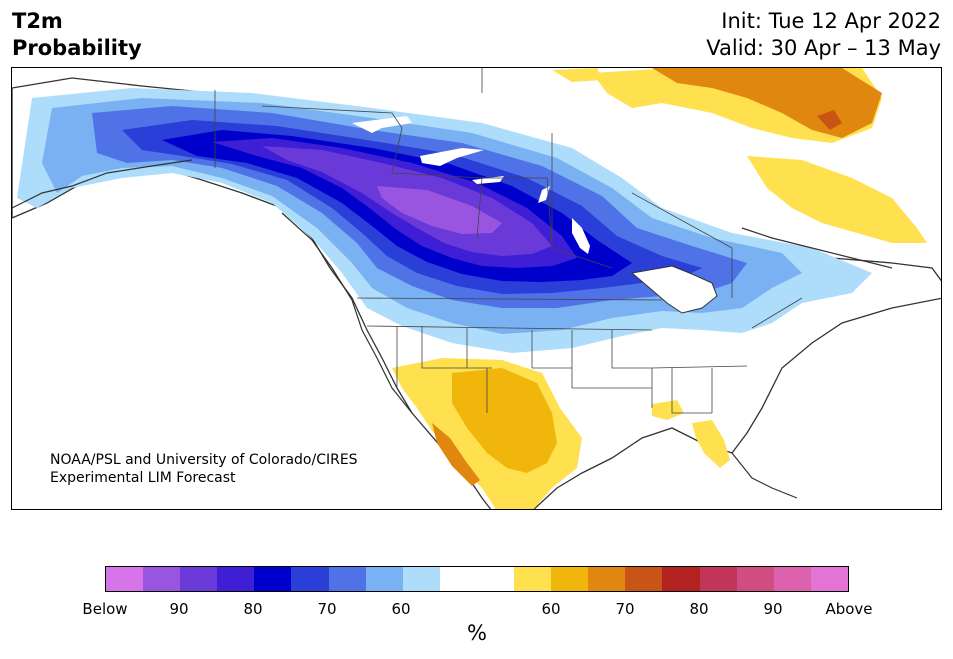  What do you see at coordinates (504, 420) in the screenshot?
I see `above-60-southwest-core` at bounding box center [504, 420].